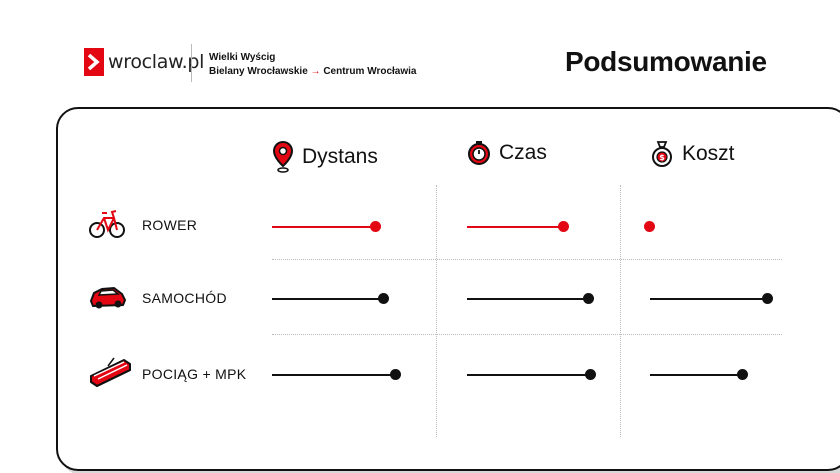 This screenshot has height=473, width=840. Describe the element at coordinates (107, 224) in the screenshot. I see `bicycle-icon` at that location.